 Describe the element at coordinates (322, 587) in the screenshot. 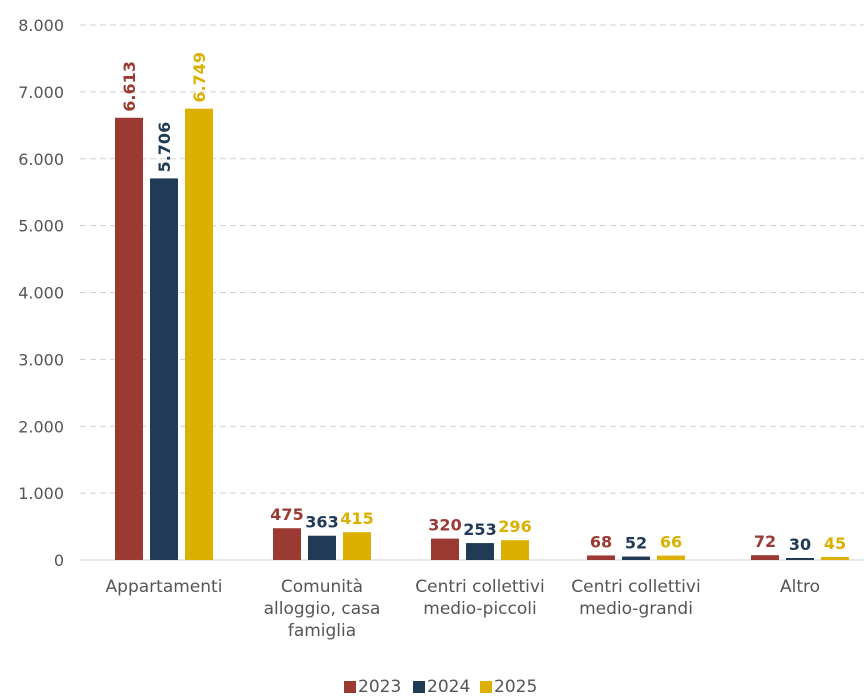

I see `x-category-label-line: Comunità` at that location.